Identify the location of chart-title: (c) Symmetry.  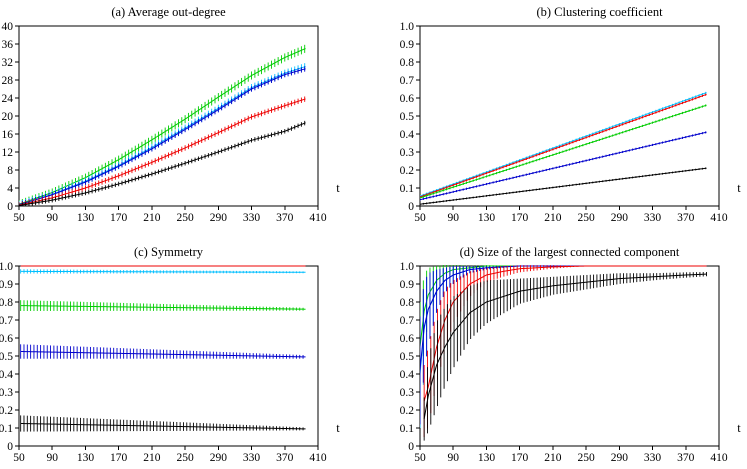
(169, 252).